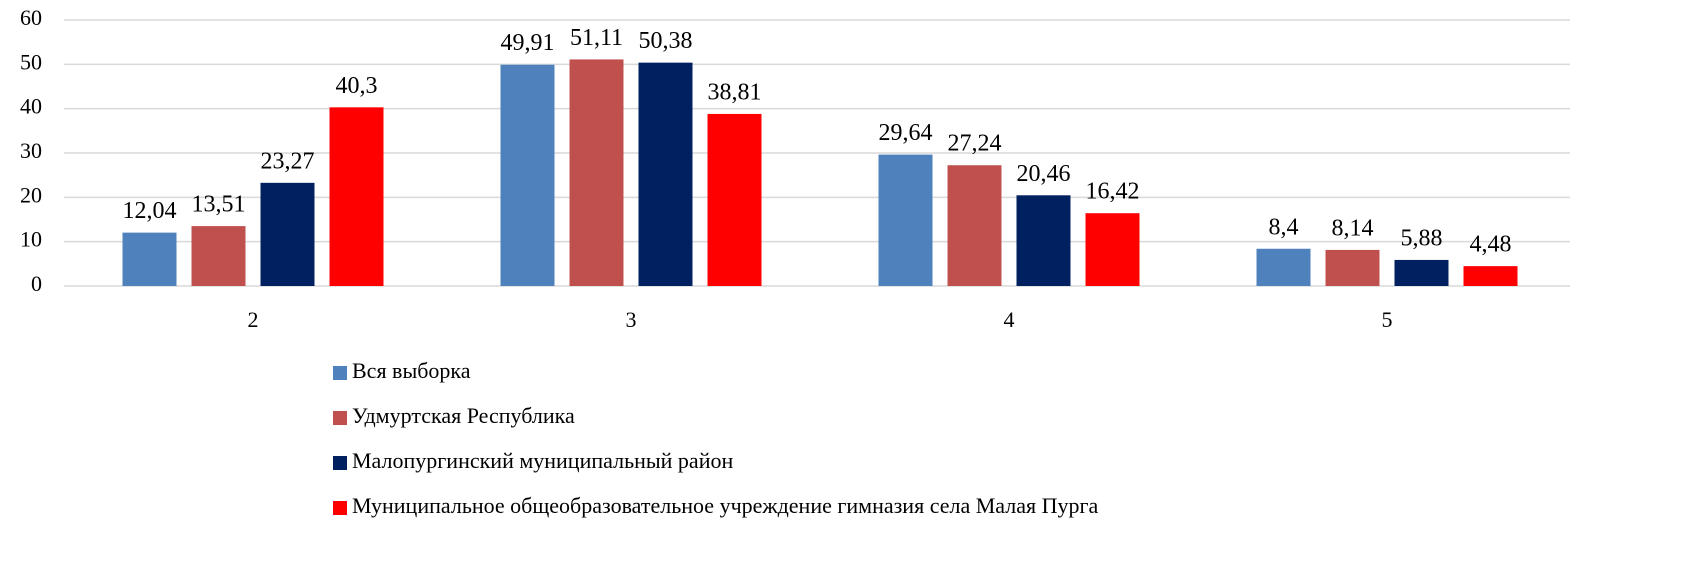 The height and width of the screenshot is (561, 1682). Describe the element at coordinates (253, 319) in the screenshot. I see `x-tick-label: 2` at that location.